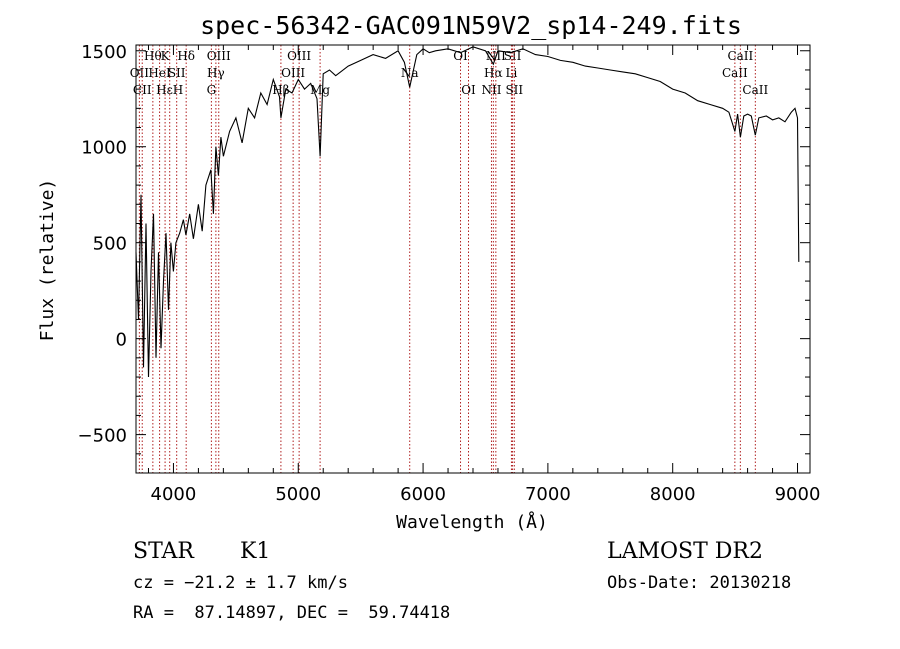 The image size is (900, 649). Describe the element at coordinates (491, 90) in the screenshot. I see `spectral-line-label: NII` at that location.